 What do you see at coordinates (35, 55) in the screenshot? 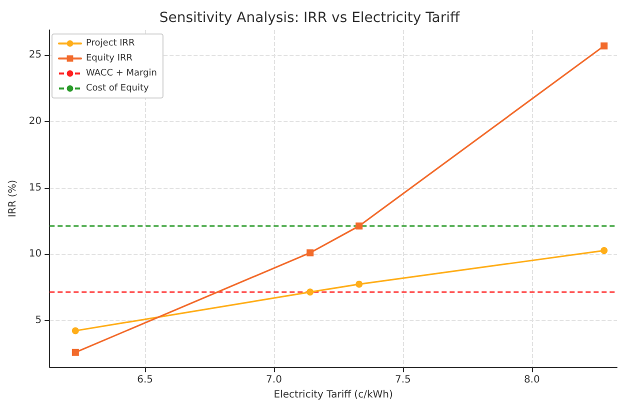
I see `y-tick-label: 25` at bounding box center [35, 55].